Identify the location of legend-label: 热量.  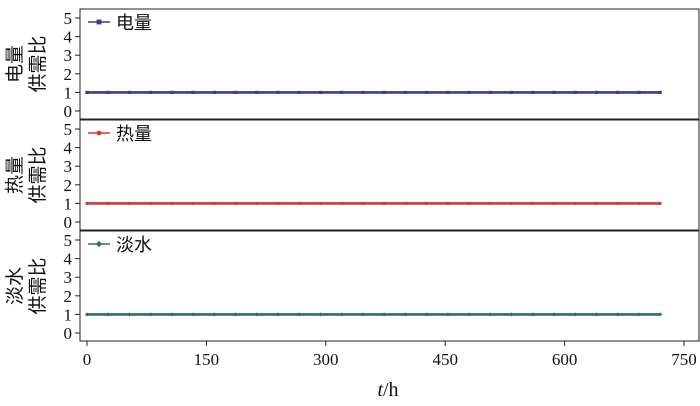
(134, 134).